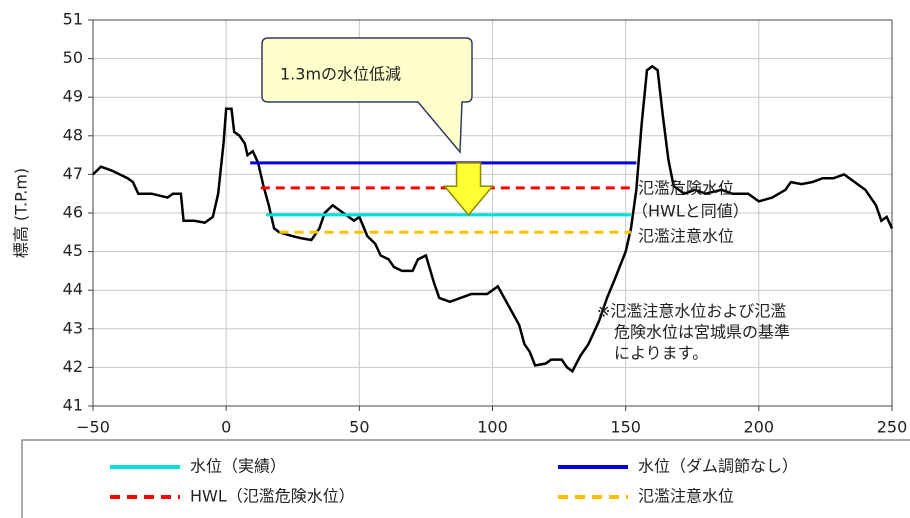  I want to click on legend-label: 水位（ダム調節なし）, so click(718, 466).